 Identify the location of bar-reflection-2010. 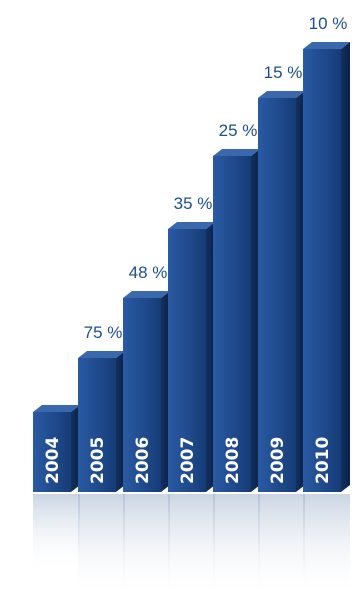
(326, 546).